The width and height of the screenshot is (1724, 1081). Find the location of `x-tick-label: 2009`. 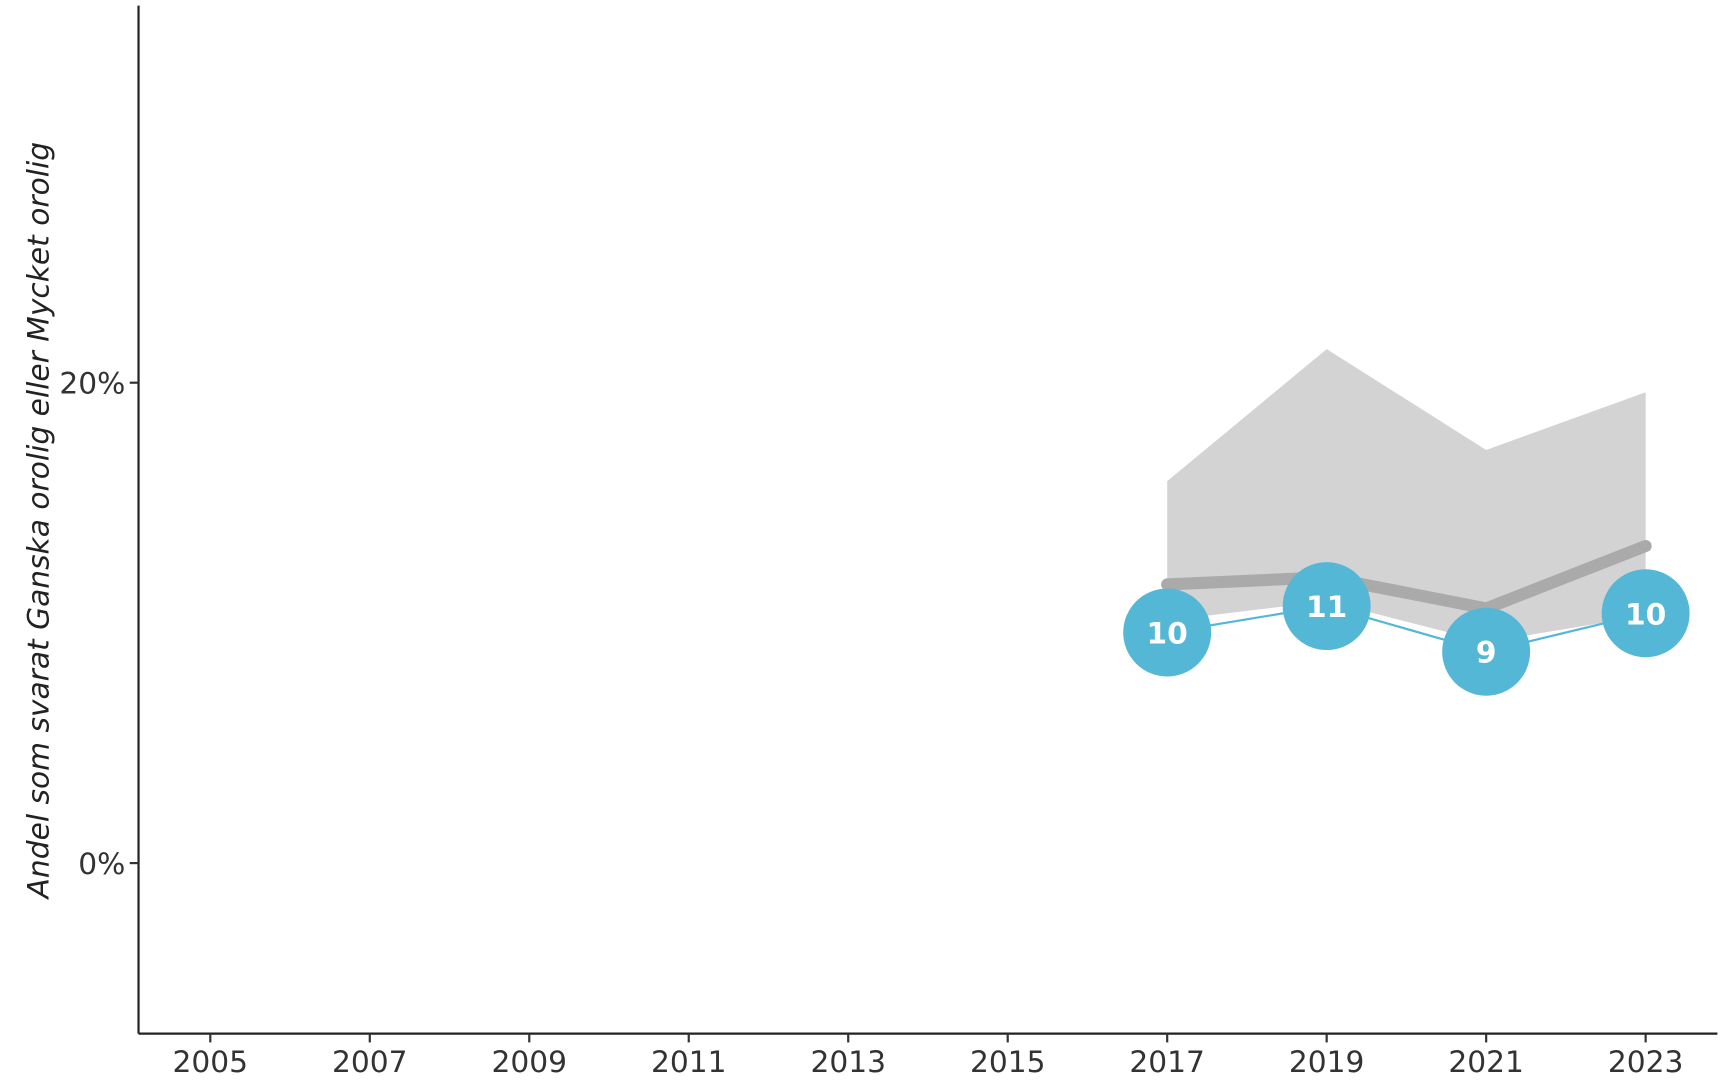

x-tick-label: 2009 is located at coordinates (530, 1061).